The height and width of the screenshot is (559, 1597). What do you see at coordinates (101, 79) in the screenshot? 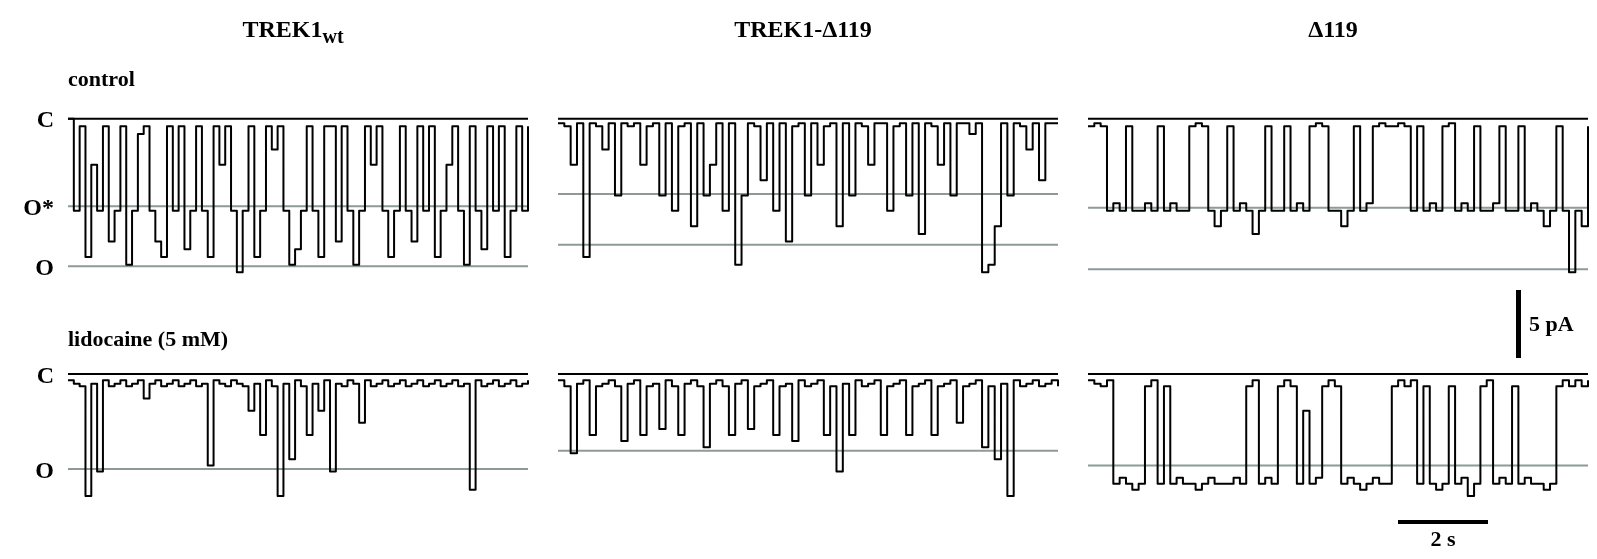
I see `chart-subtitle: control` at bounding box center [101, 79].